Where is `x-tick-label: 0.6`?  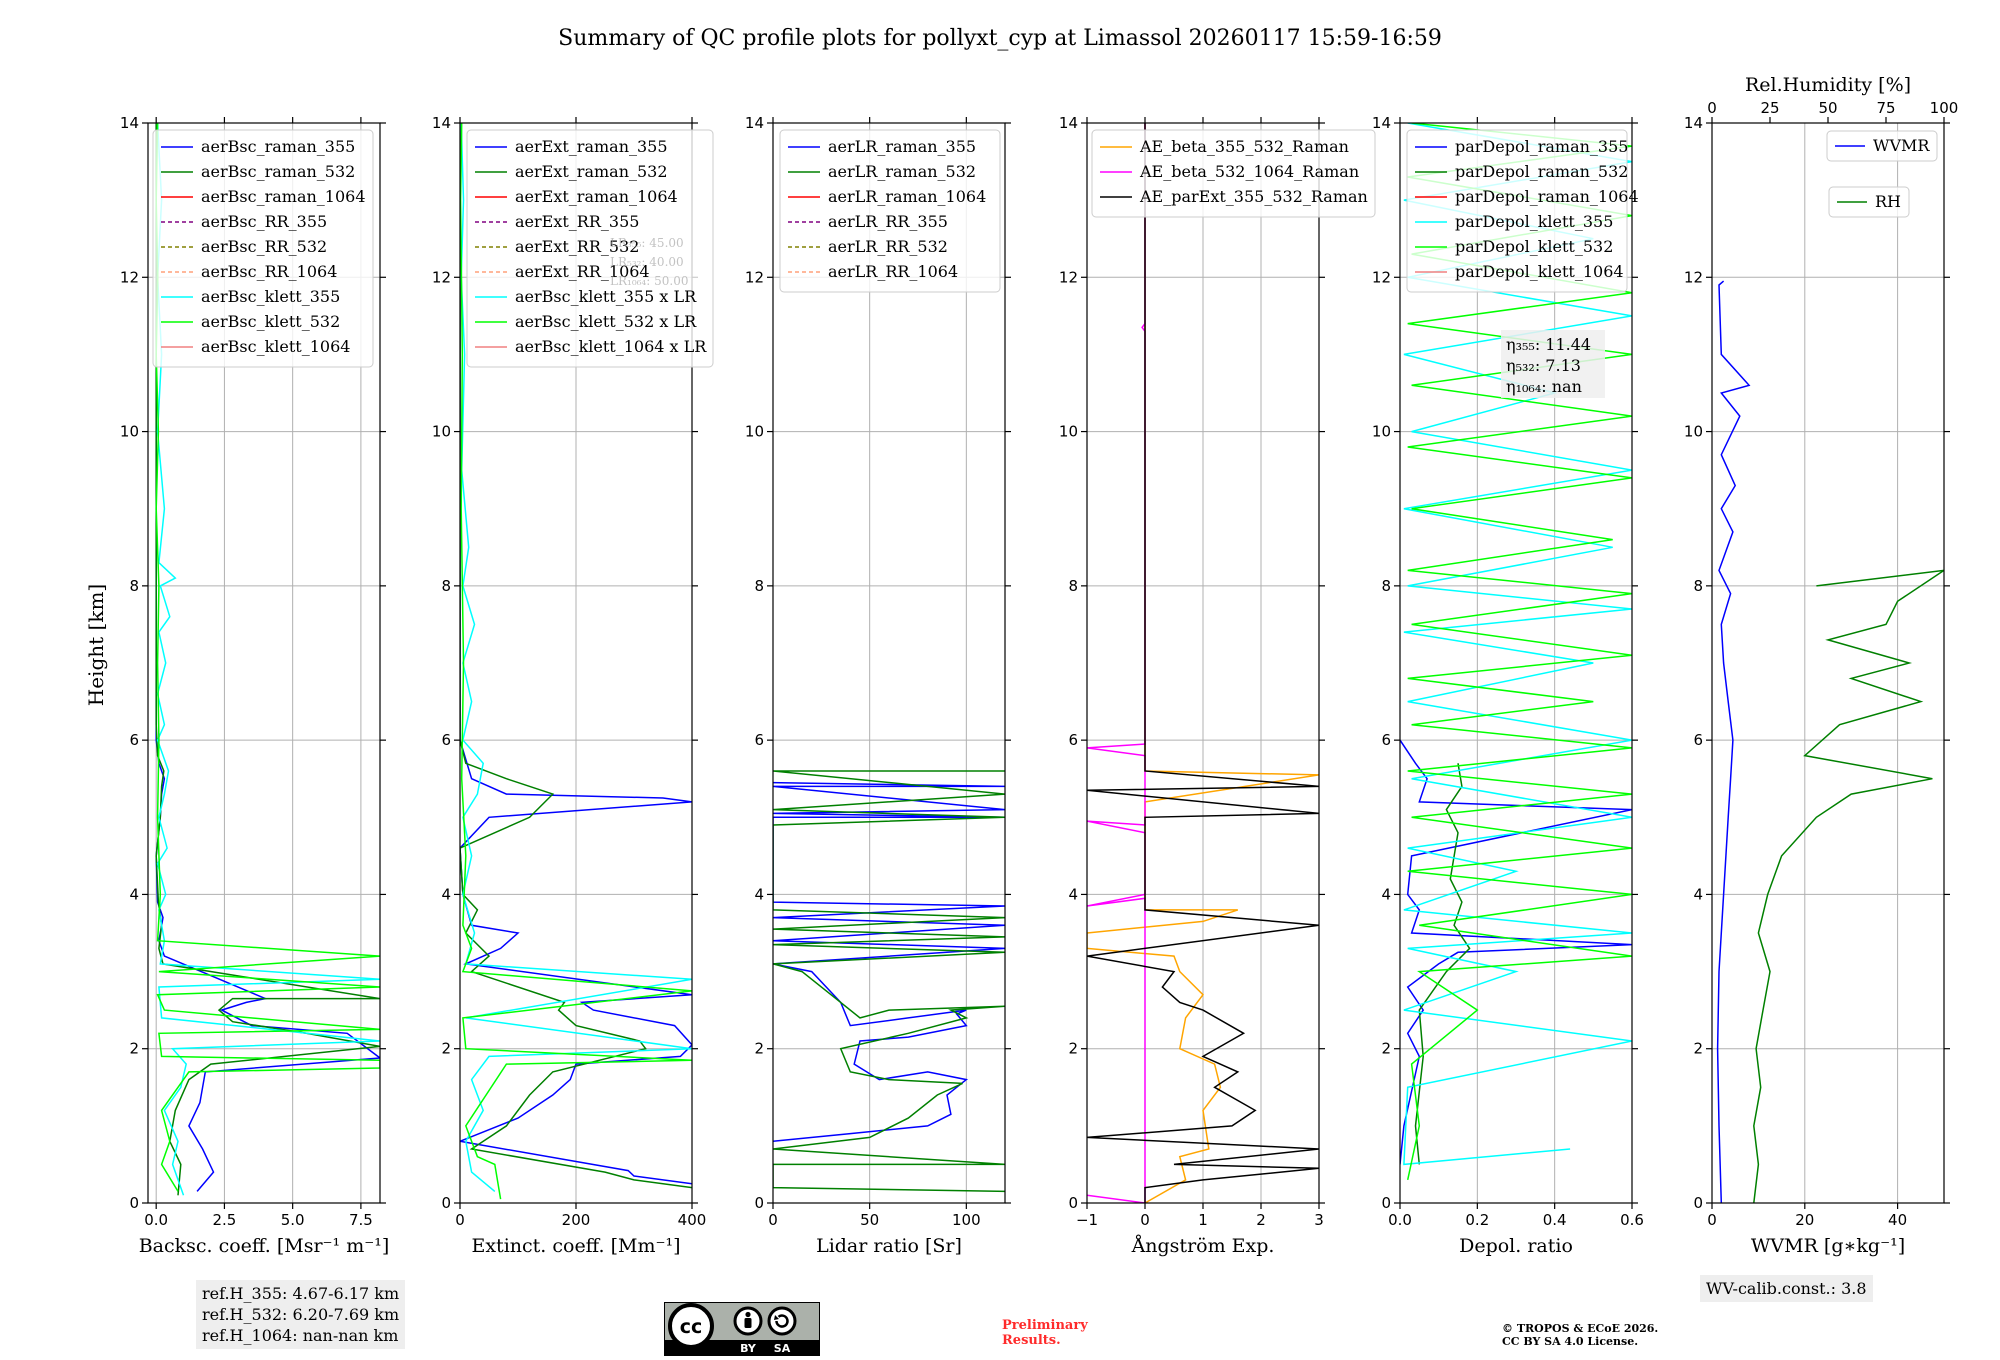 x-tick-label: 0.6 is located at coordinates (1632, 1220).